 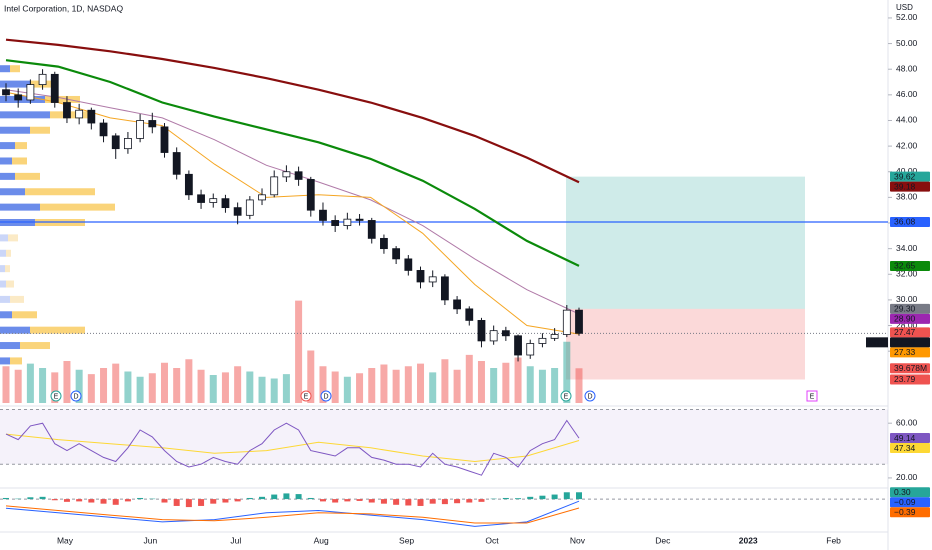 What do you see at coordinates (907, 197) in the screenshot?
I see `y-tick-label: 38.00` at bounding box center [907, 197].